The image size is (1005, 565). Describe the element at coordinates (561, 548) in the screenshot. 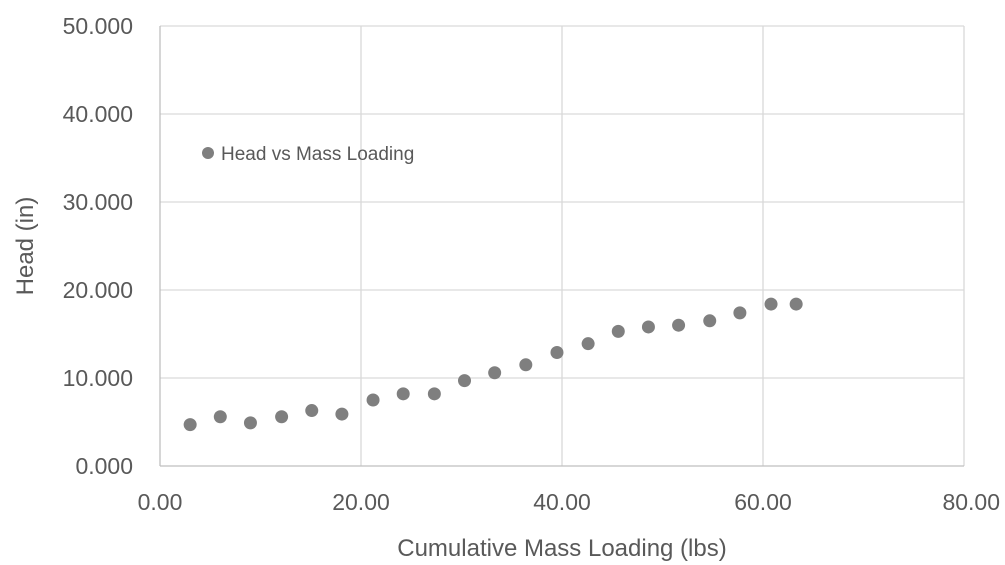

I see `x-axis-title: Cumulative Mass Loading (lbs)` at that location.